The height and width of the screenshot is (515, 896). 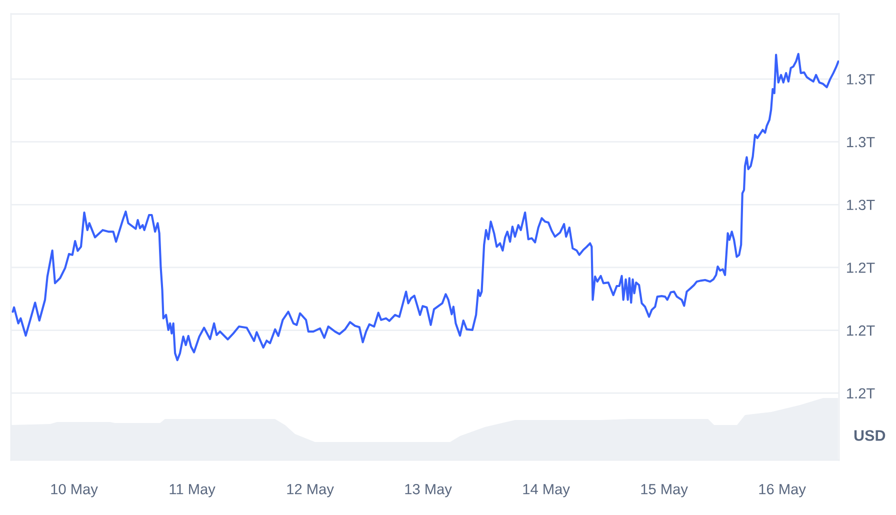 I want to click on x-tick-label: 10 May, so click(x=74, y=491).